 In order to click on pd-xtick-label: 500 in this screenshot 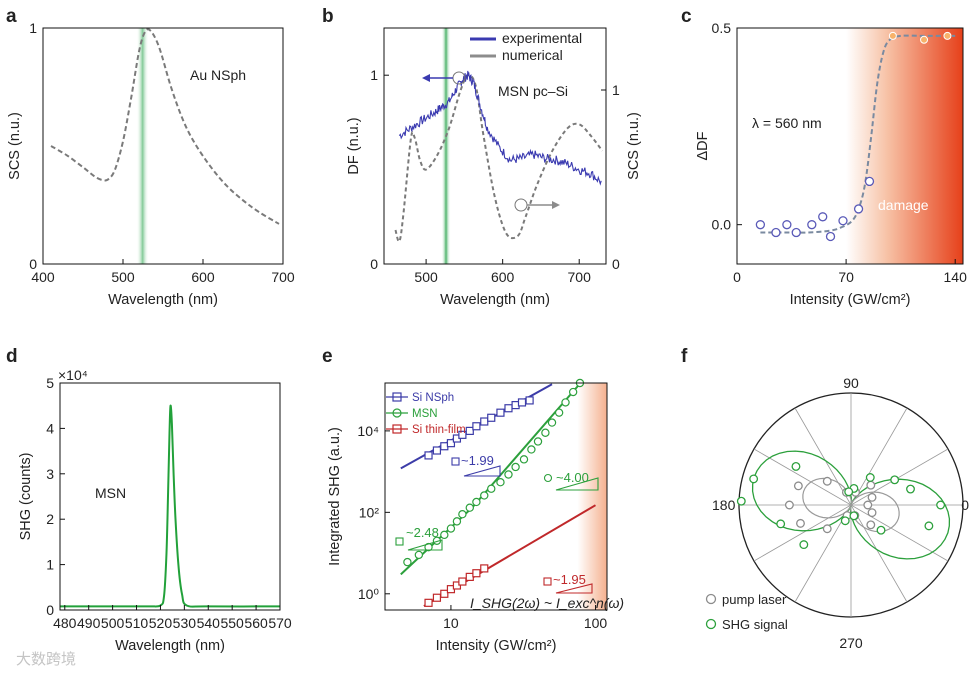, I will do `click(113, 623)`.